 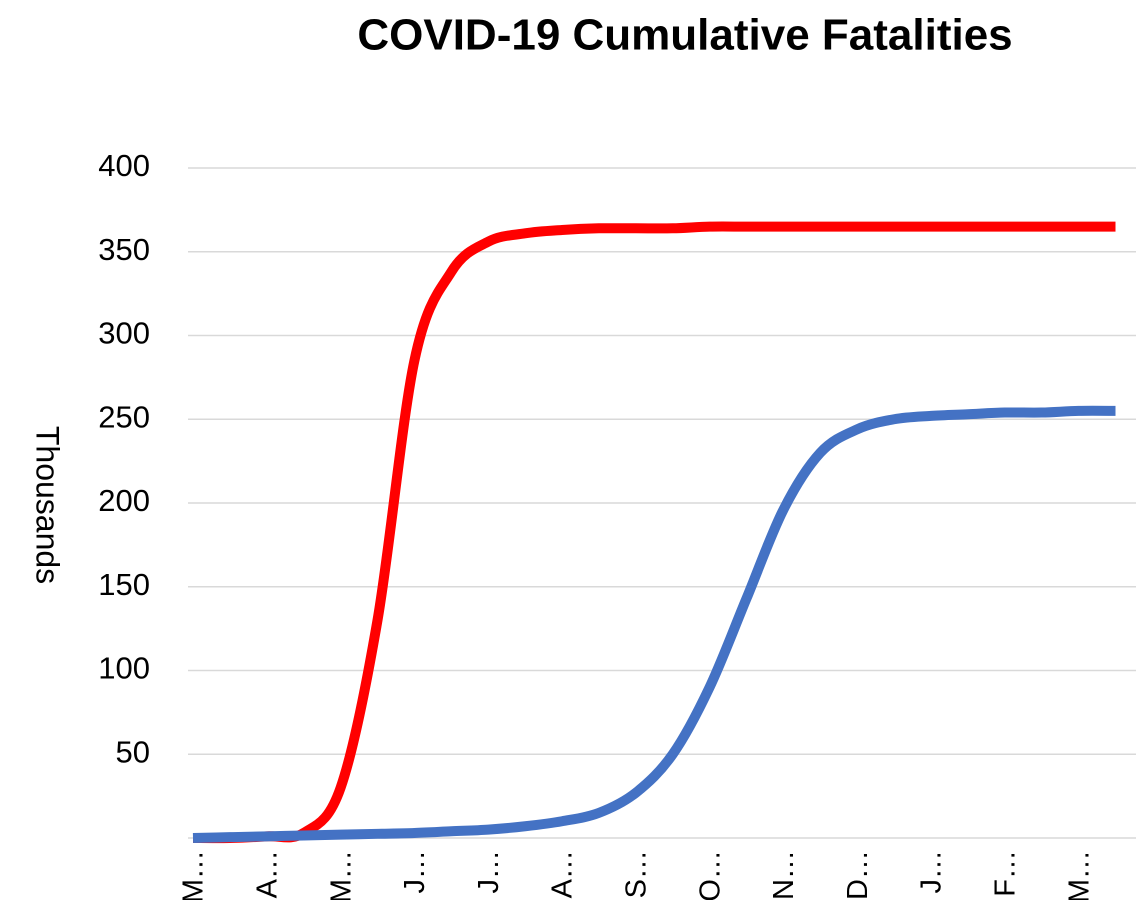 I want to click on y-tick-label: 250, so click(x=124, y=416).